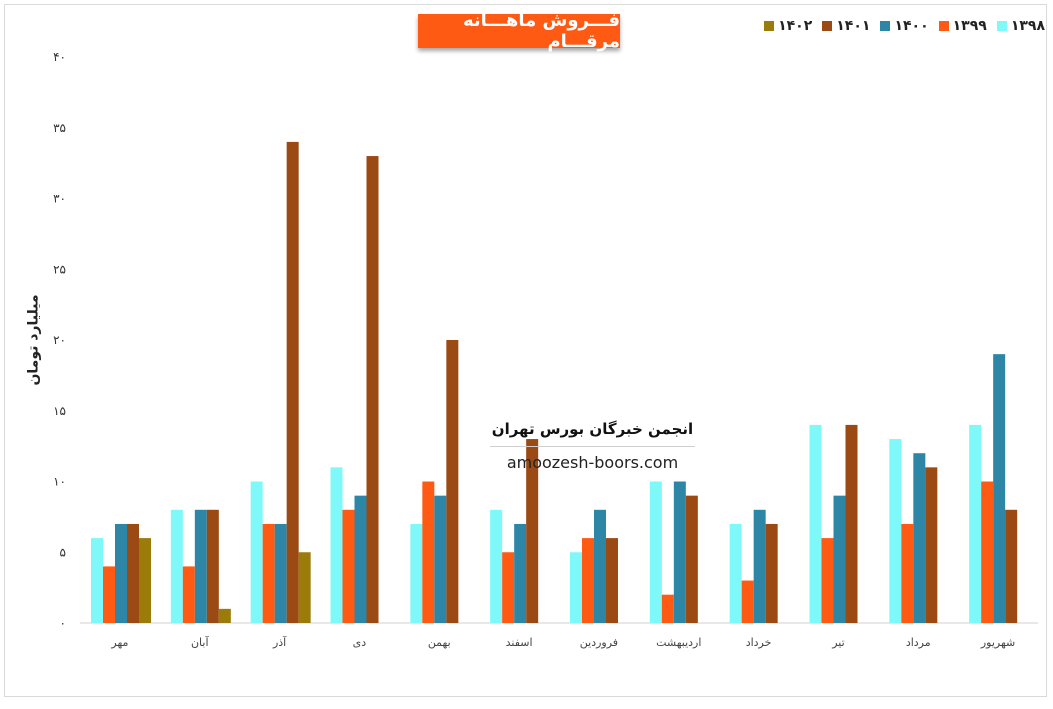  Describe the element at coordinates (969, 26) in the screenshot. I see `legend-label: ۱۳۹۹` at that location.